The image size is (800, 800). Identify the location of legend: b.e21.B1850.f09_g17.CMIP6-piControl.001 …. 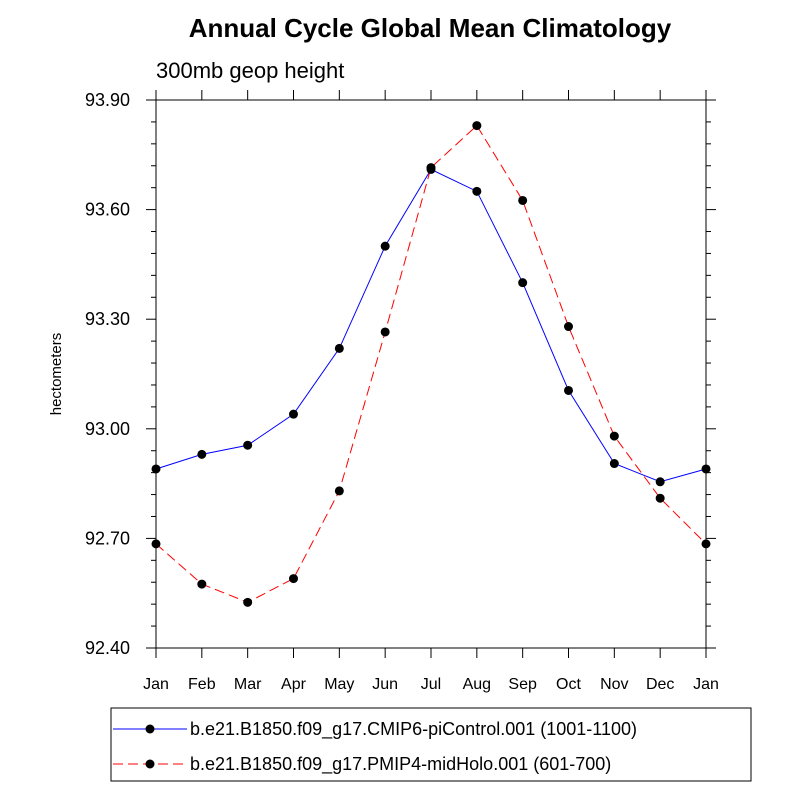
(375, 747).